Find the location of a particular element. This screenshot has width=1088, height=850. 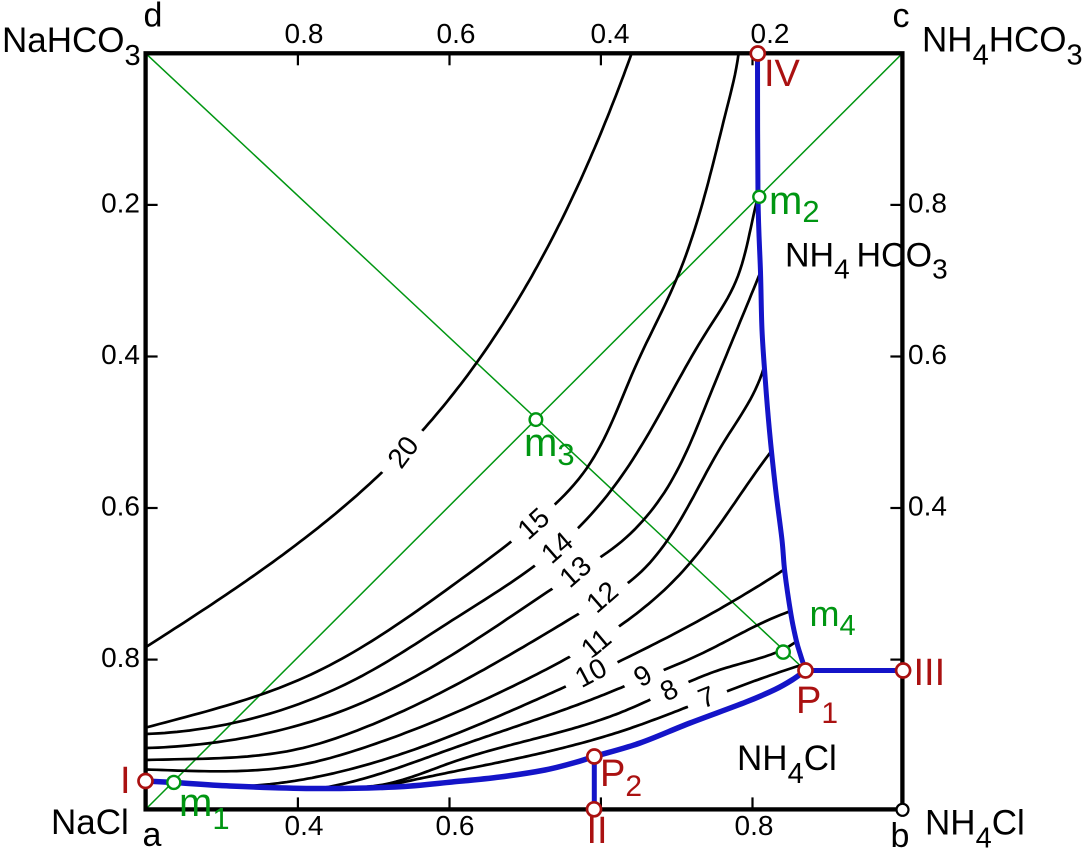

svg-text: NH4HCO3 is located at coordinates (1002, 46).